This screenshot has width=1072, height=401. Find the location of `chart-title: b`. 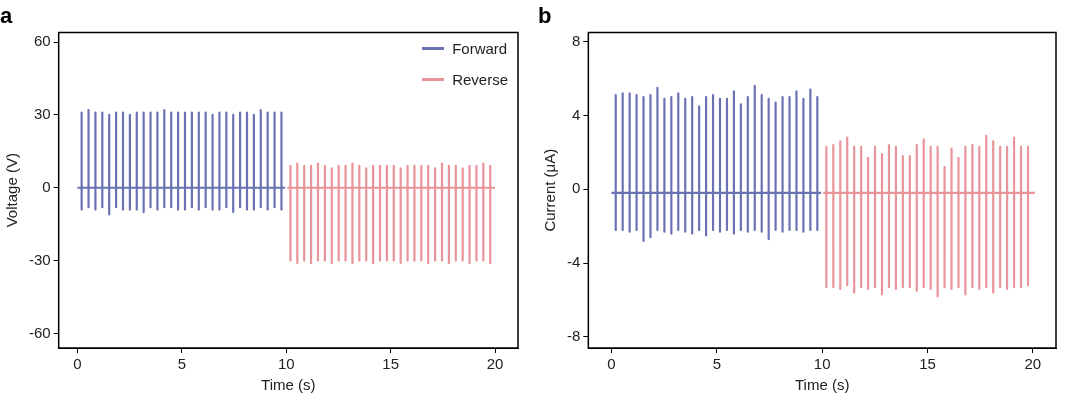

chart-title: b is located at coordinates (545, 16).